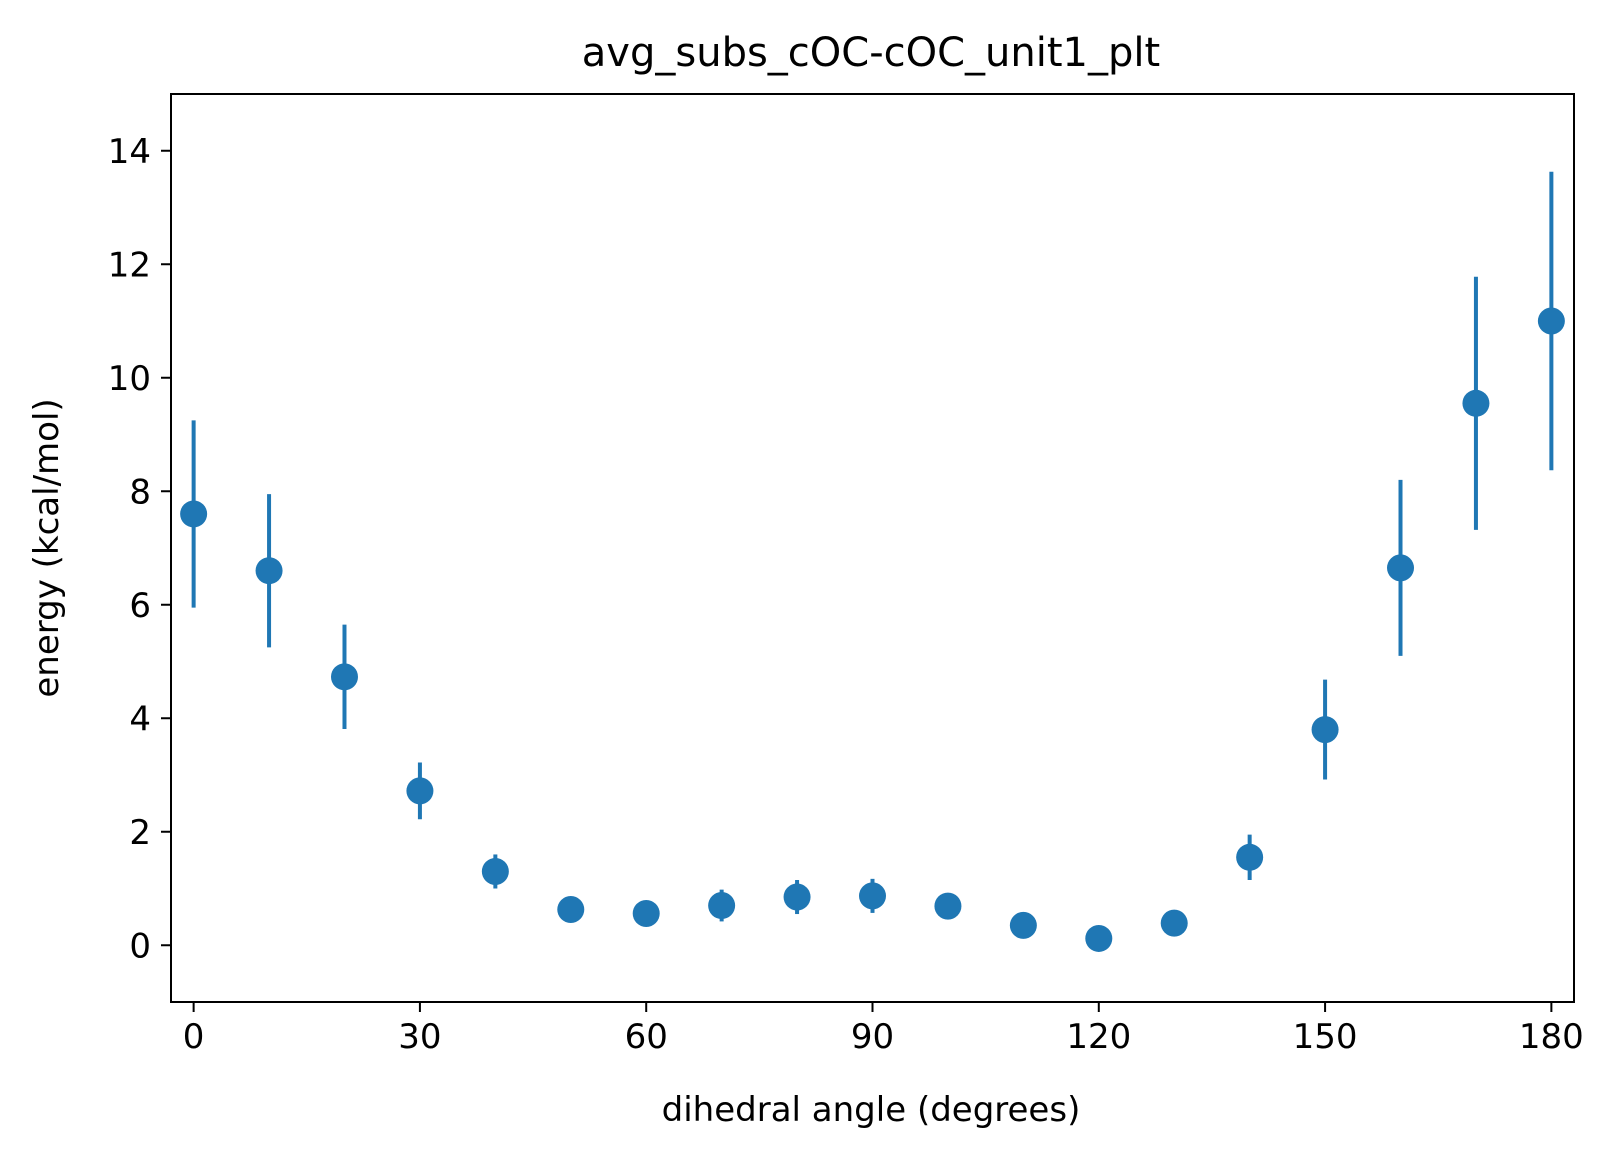 This screenshot has width=1611, height=1154. What do you see at coordinates (129, 379) in the screenshot?
I see `y-tick-label: 10` at bounding box center [129, 379].